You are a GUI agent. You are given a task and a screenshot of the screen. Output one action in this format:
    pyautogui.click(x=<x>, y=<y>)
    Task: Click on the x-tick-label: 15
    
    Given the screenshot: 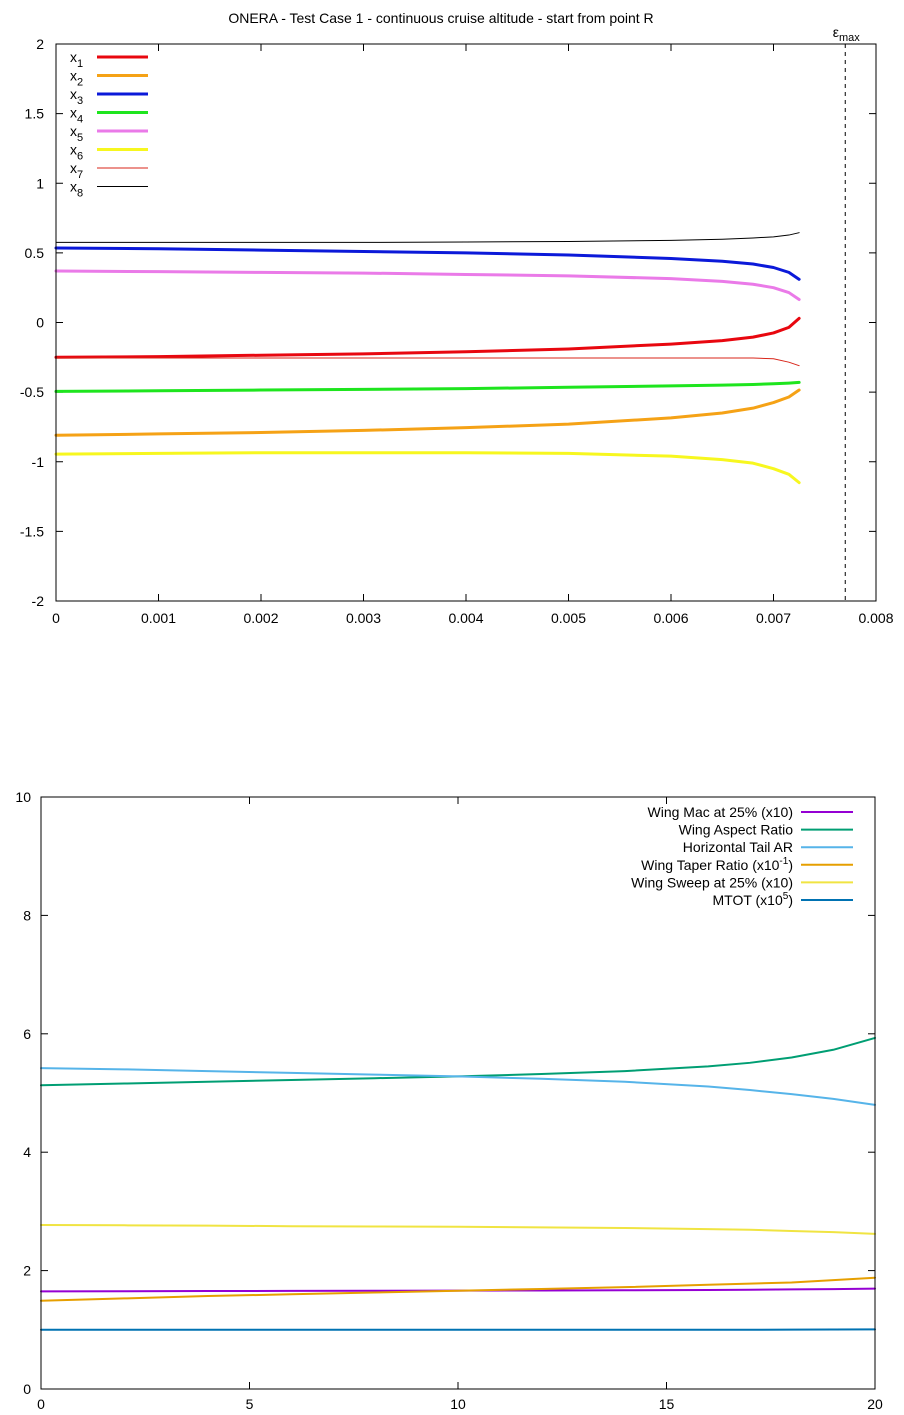 What is the action you would take?
    pyautogui.click(x=667, y=1404)
    